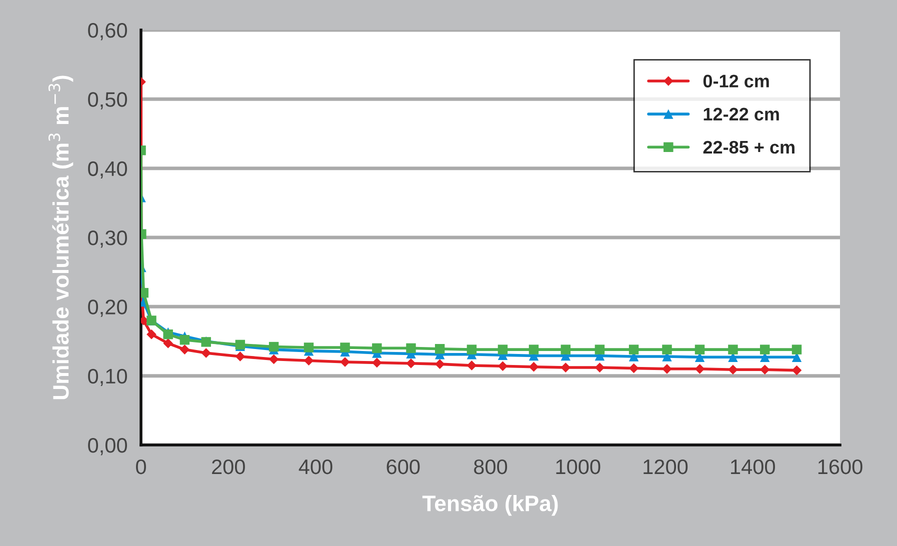 The width and height of the screenshot is (897, 546). Describe the element at coordinates (107, 239) in the screenshot. I see `y-tick-label: 0,30` at that location.